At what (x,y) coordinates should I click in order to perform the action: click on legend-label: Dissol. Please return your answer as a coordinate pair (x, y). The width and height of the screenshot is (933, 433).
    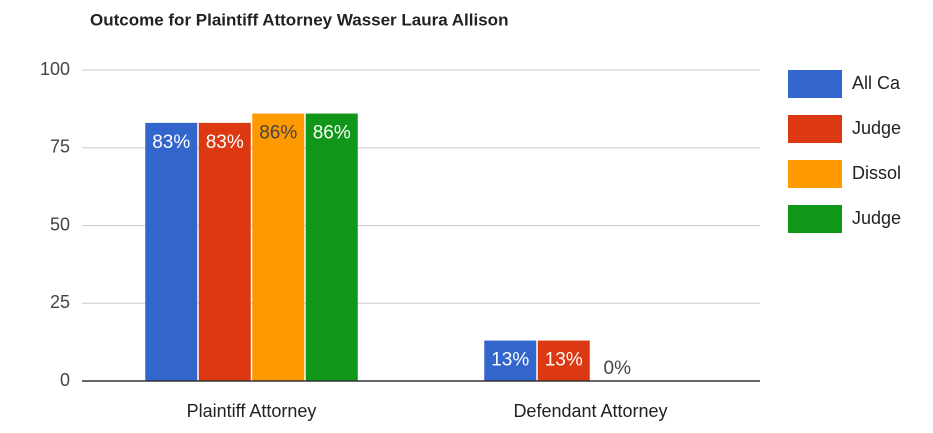
    Looking at the image, I should click on (876, 173).